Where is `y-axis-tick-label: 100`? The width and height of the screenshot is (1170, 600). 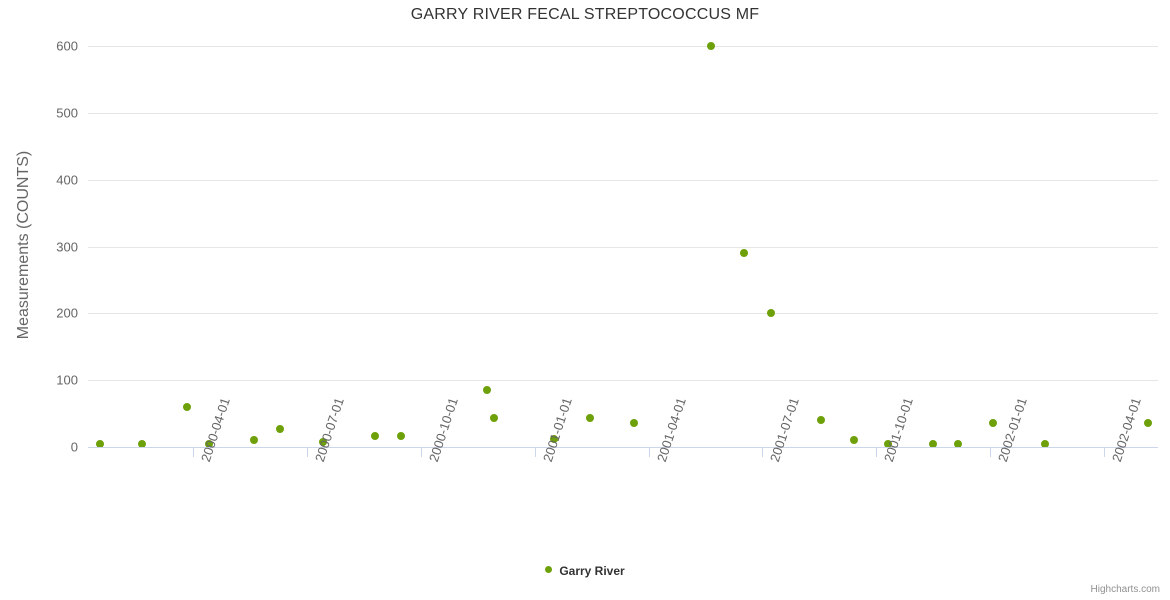 y-axis-tick-label: 100 is located at coordinates (67, 380).